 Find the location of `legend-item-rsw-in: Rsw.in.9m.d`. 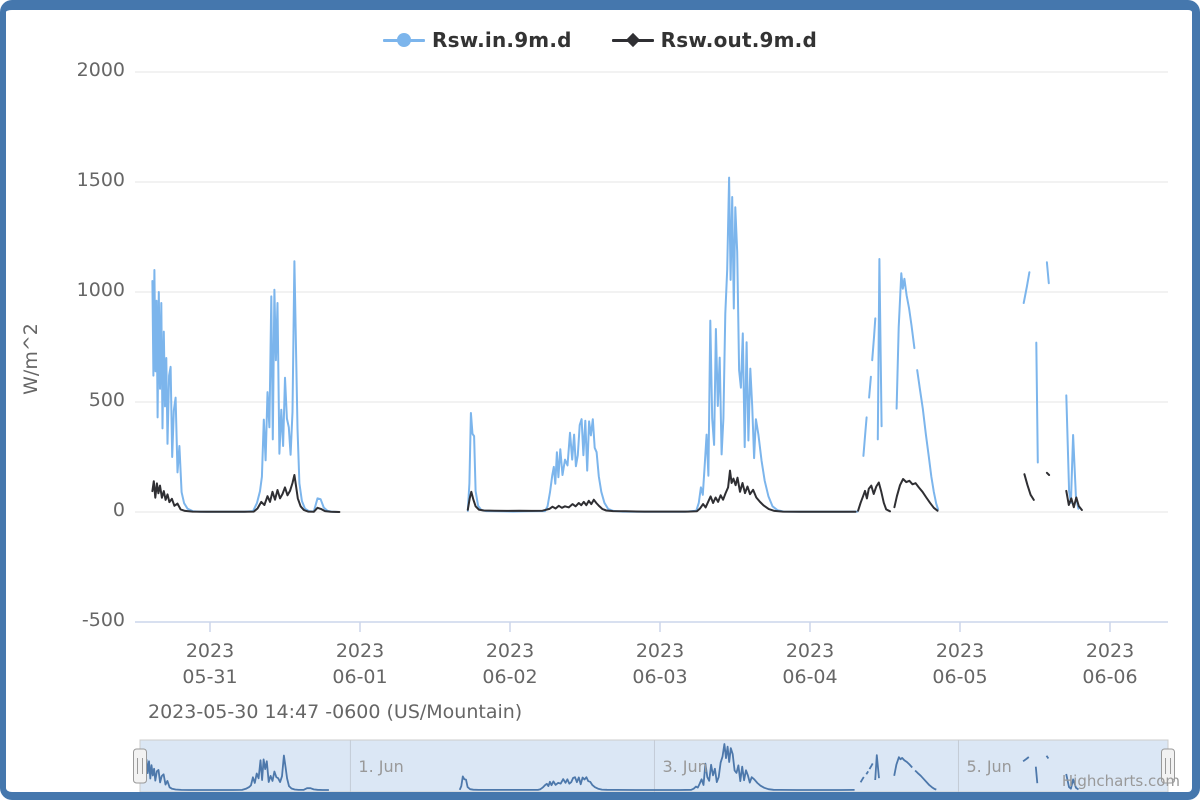

legend-item-rsw-in: Rsw.in.9m.d is located at coordinates (477, 40).